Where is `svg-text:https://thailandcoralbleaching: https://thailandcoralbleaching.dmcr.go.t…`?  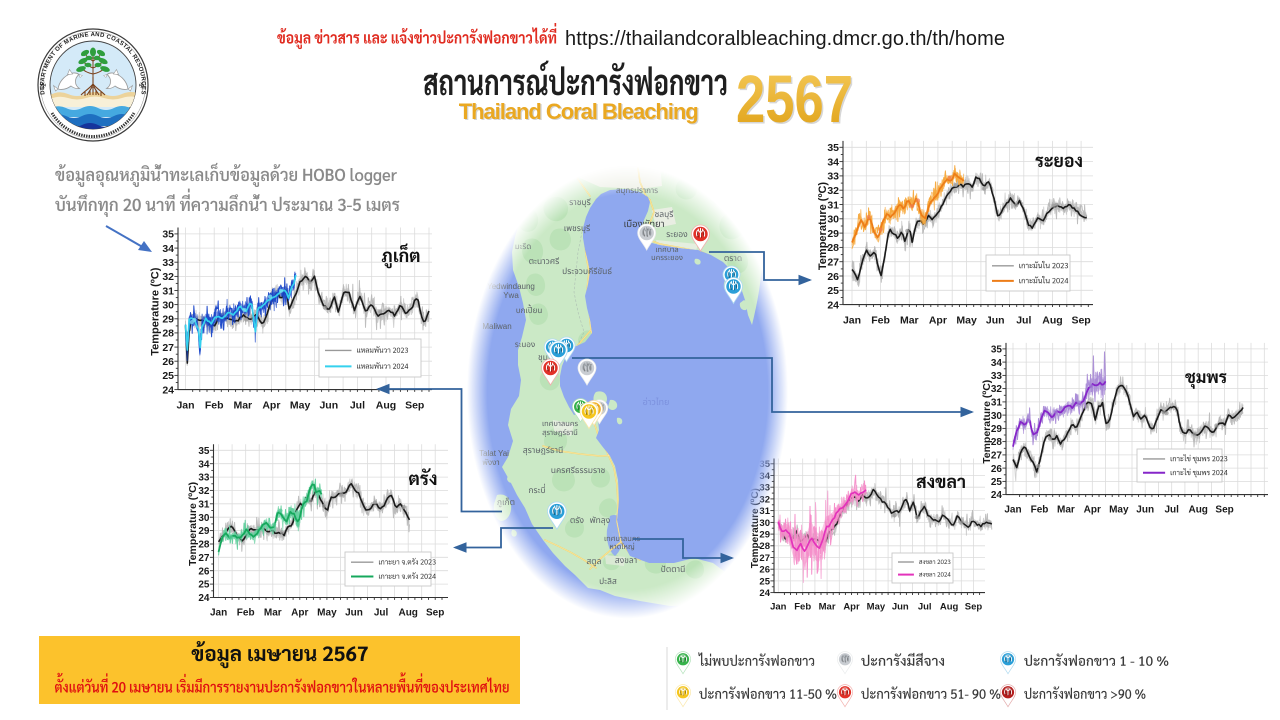 svg-text:https://thailandcoralbleaching: https://thailandcoralbleaching.dmcr.go.t… is located at coordinates (785, 39).